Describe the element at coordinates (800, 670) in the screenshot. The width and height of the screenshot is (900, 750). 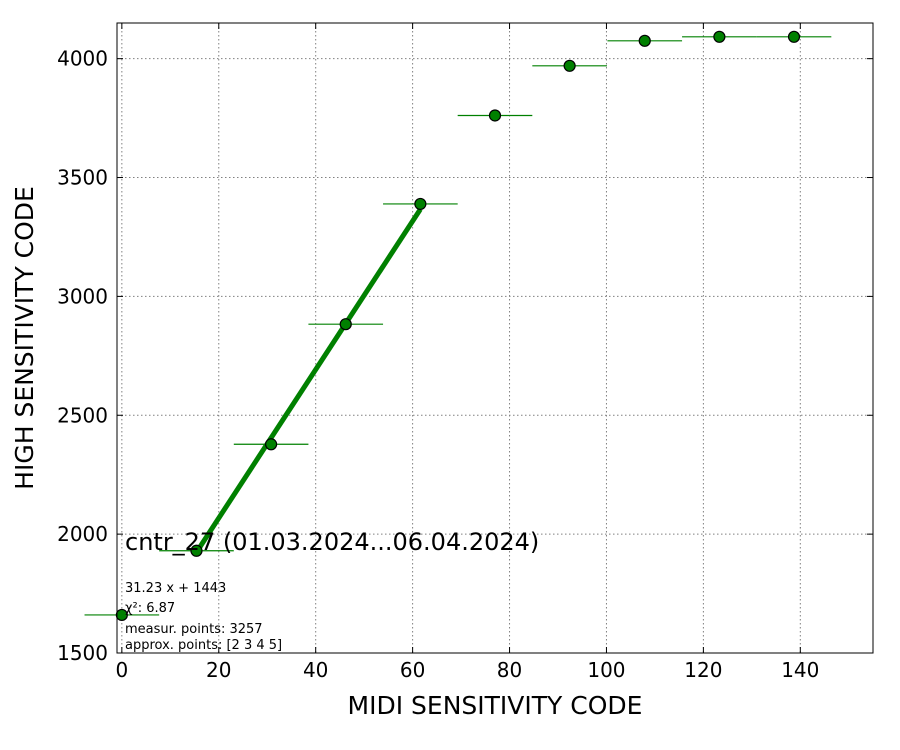
I see `x-tick-label: 140` at that location.